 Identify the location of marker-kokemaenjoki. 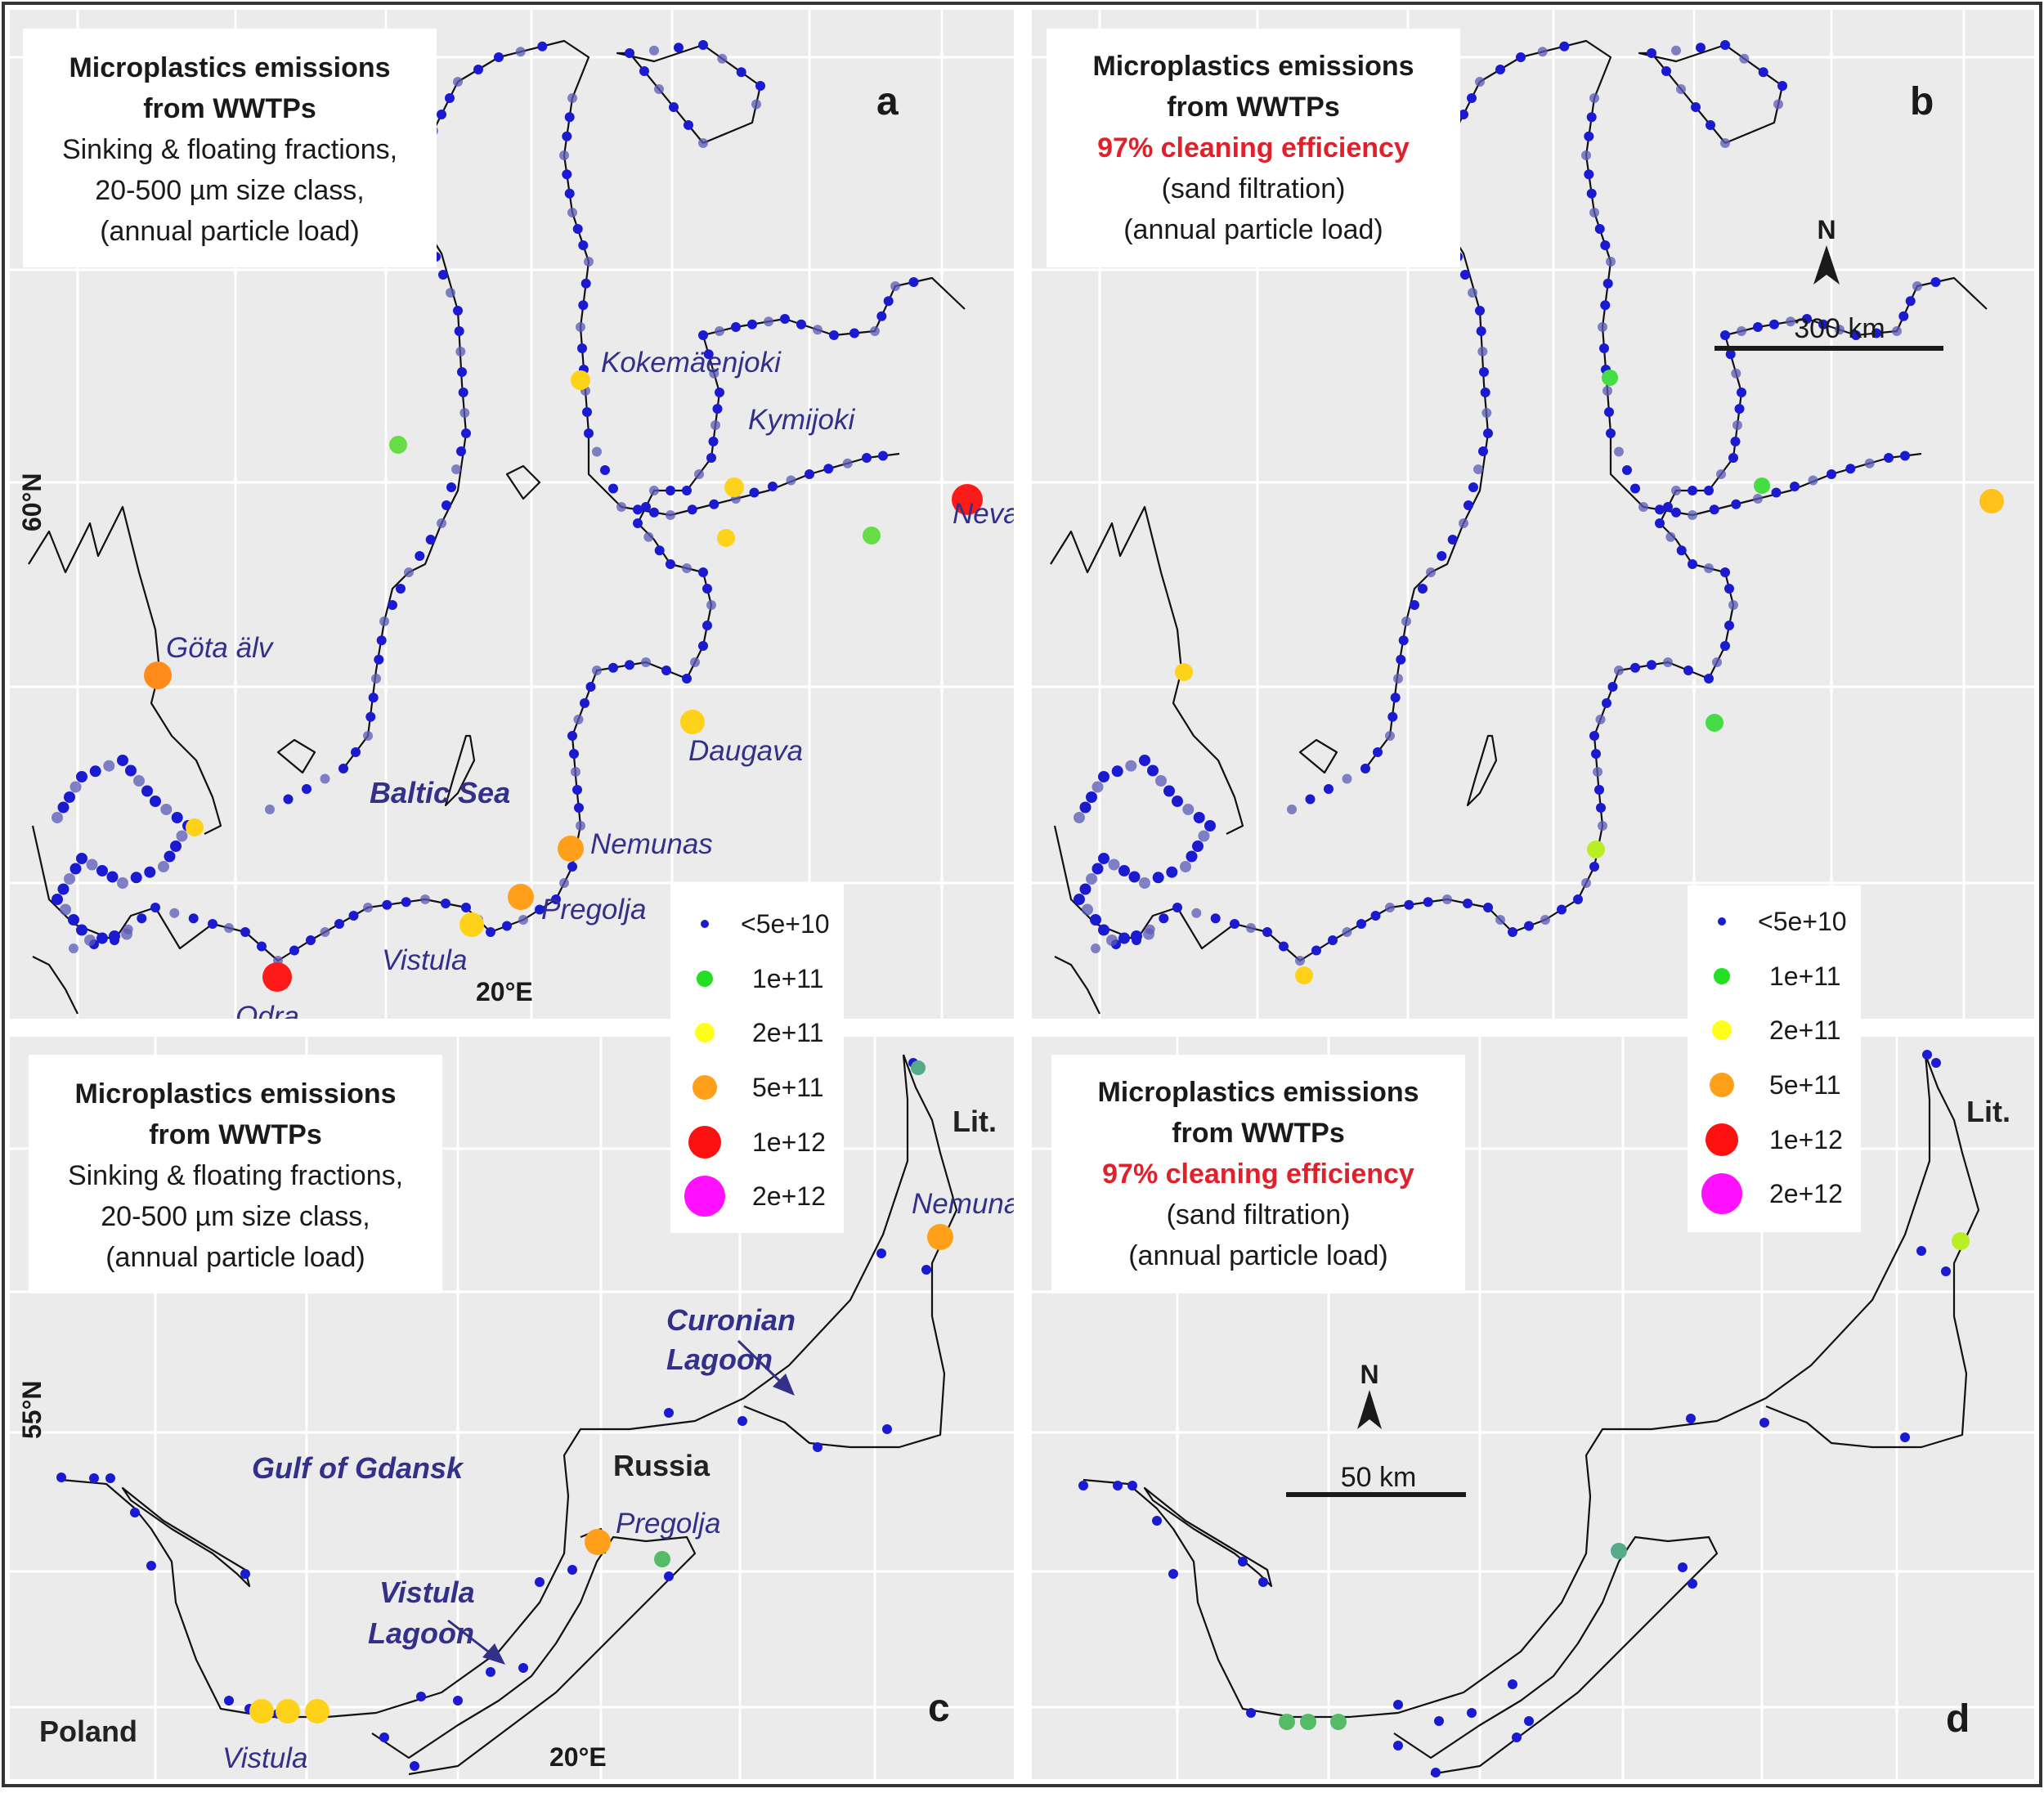
(580, 380).